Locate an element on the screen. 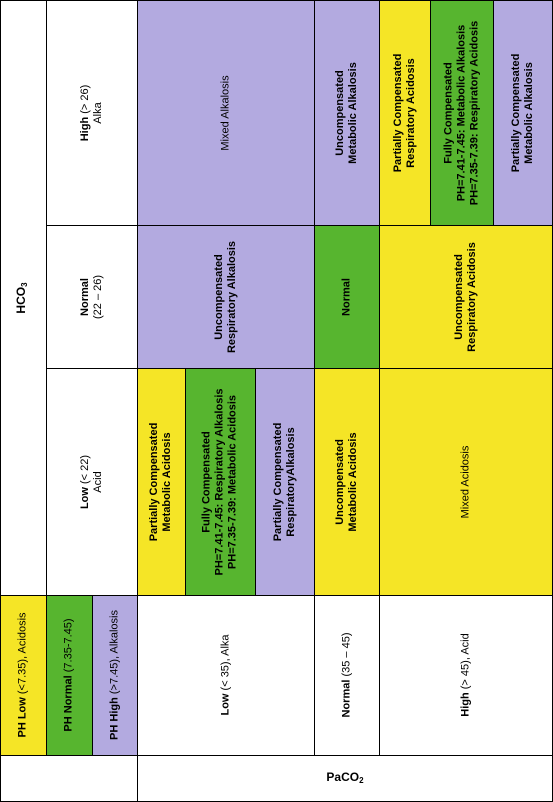 This screenshot has height=802, width=553. paco2-low-header: Low (< 35), Alka is located at coordinates (225, 675).